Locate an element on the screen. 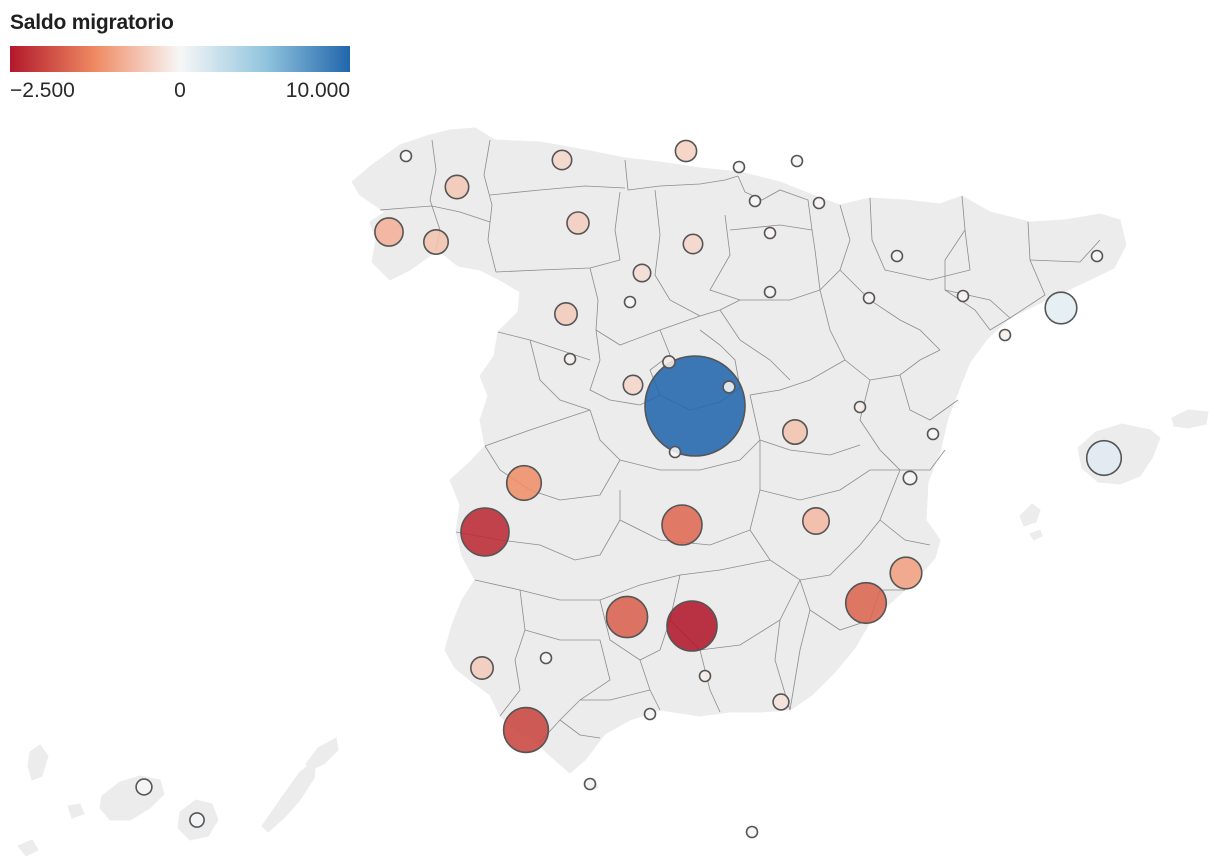  canary-lanzarote is located at coordinates (322, 754).